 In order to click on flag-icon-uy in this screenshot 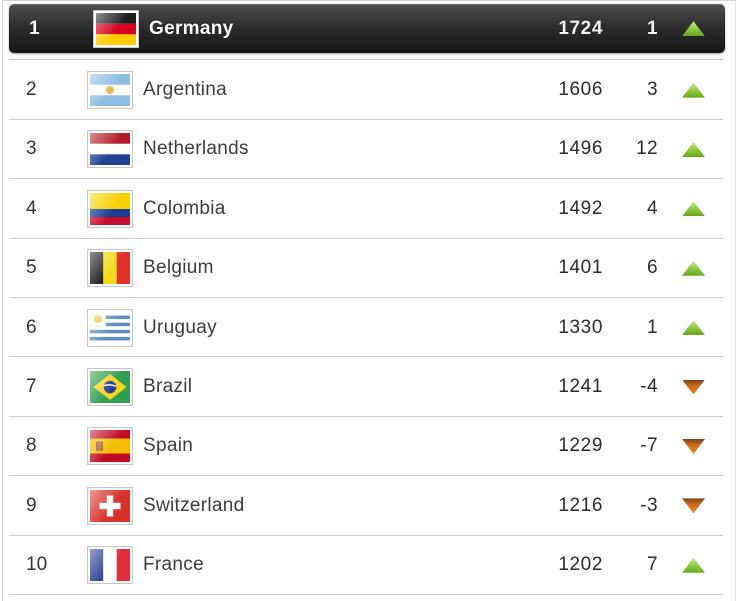, I will do `click(110, 327)`.